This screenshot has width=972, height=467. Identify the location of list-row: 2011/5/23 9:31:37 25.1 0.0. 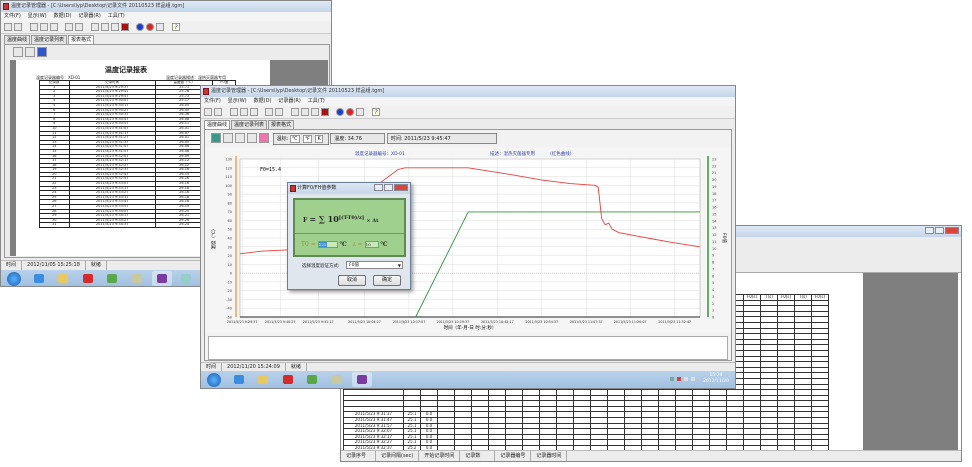
(586, 415).